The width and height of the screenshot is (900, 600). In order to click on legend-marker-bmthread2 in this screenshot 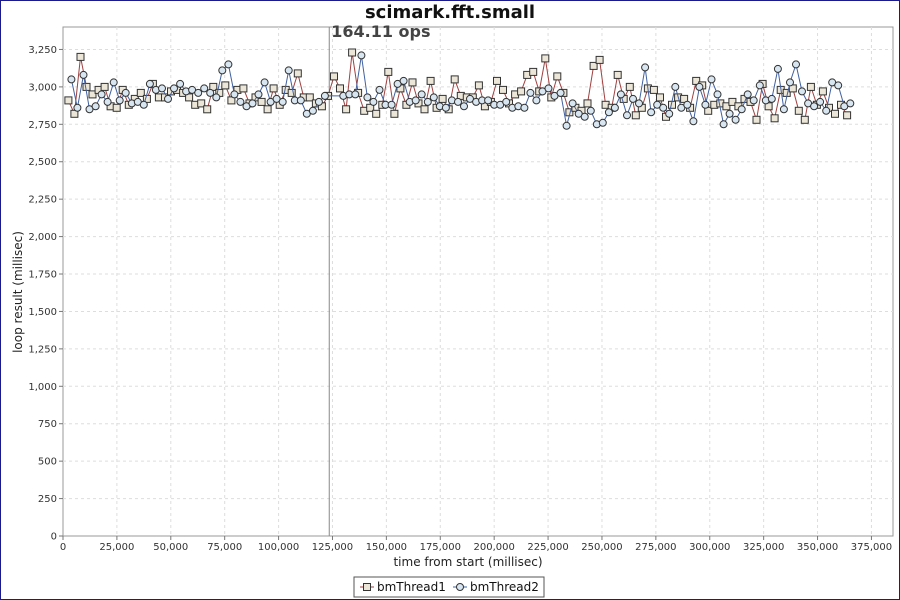, I will do `click(460, 587)`.